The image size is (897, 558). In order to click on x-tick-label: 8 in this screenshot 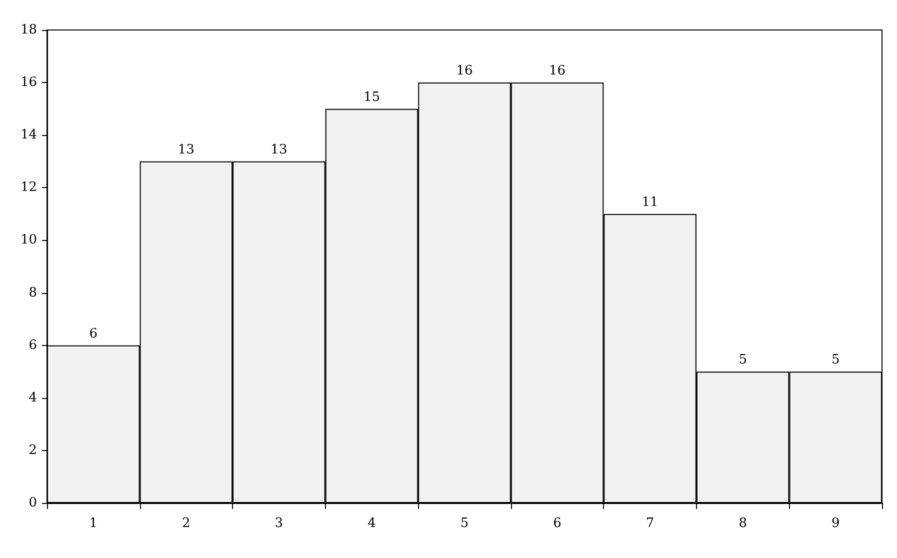, I will do `click(742, 523)`.